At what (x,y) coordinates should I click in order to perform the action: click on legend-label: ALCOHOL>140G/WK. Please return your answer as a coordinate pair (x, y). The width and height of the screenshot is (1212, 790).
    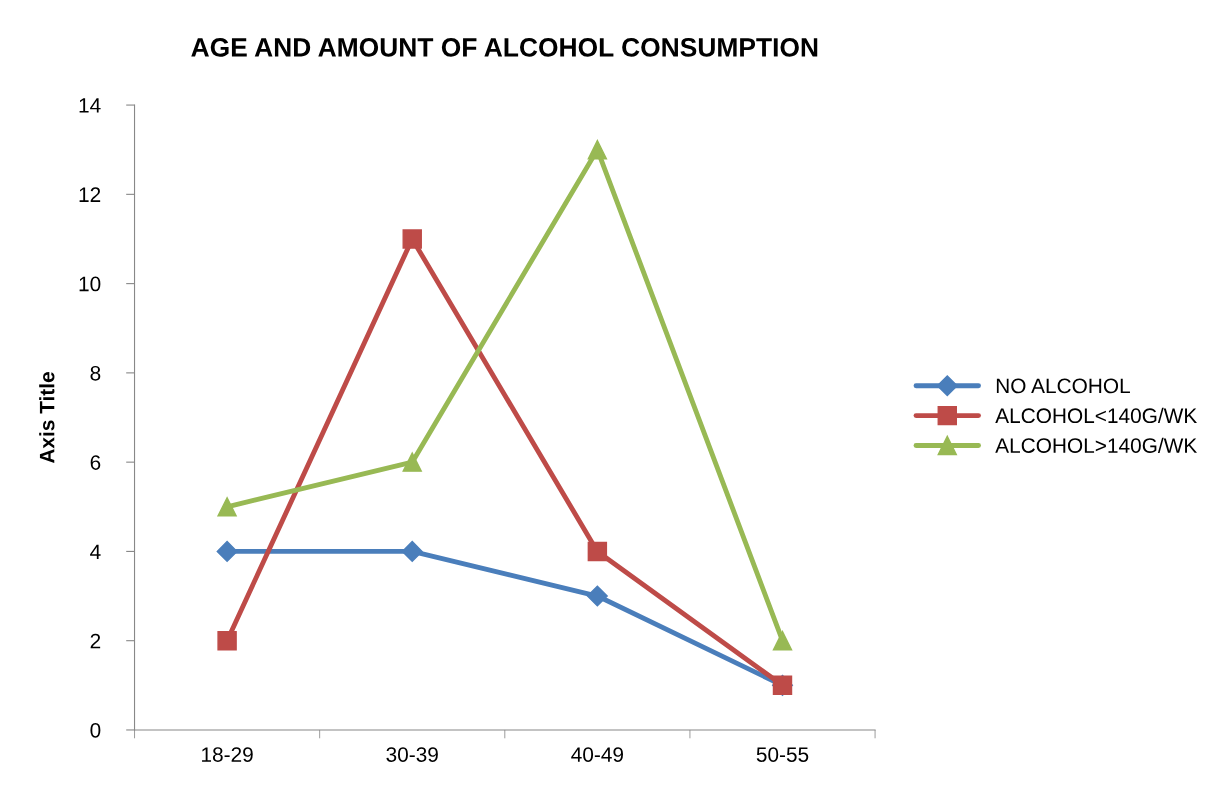
    Looking at the image, I should click on (1096, 445).